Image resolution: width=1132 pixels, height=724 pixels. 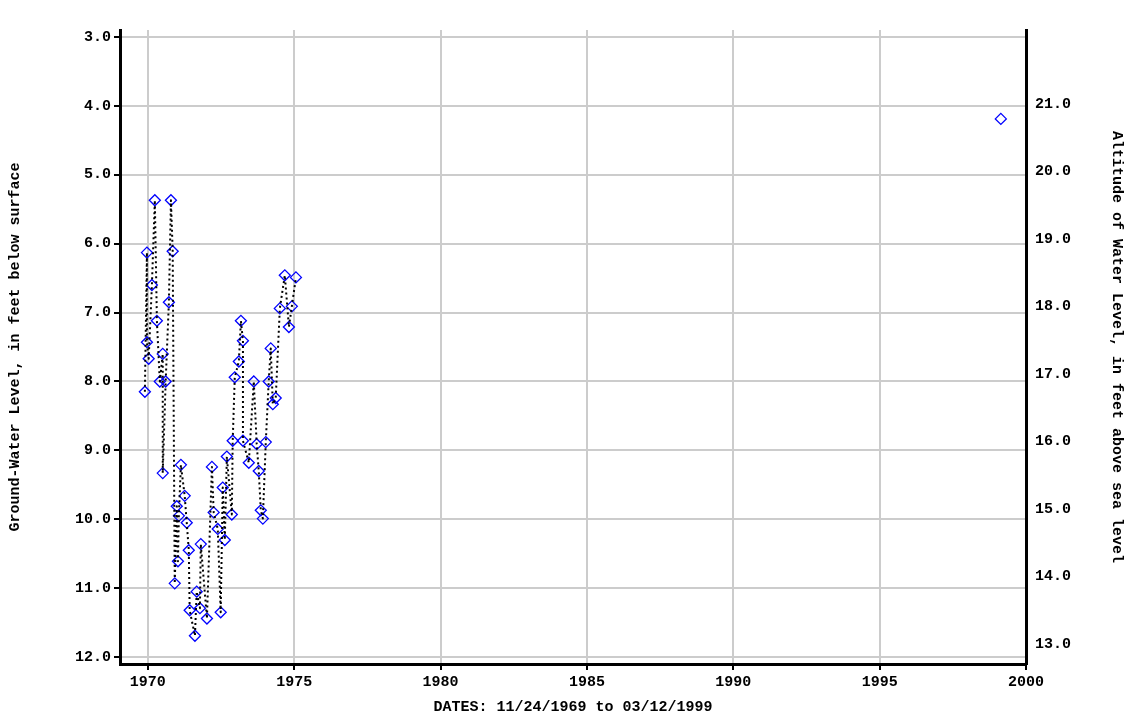 I want to click on y2-tick-label: 13.0, so click(x=1053, y=644).